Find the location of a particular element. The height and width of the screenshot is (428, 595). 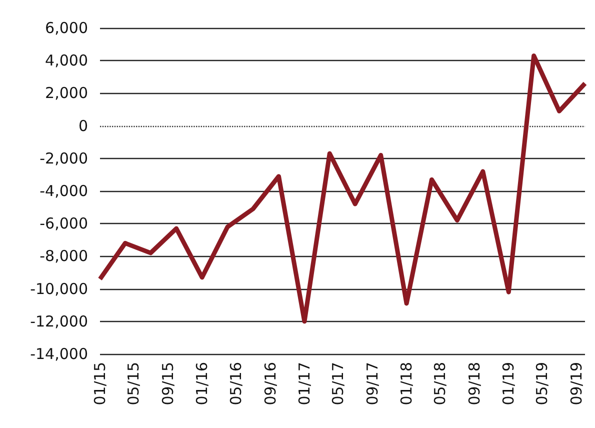

y-tick-label: -10,000 is located at coordinates (59, 289).